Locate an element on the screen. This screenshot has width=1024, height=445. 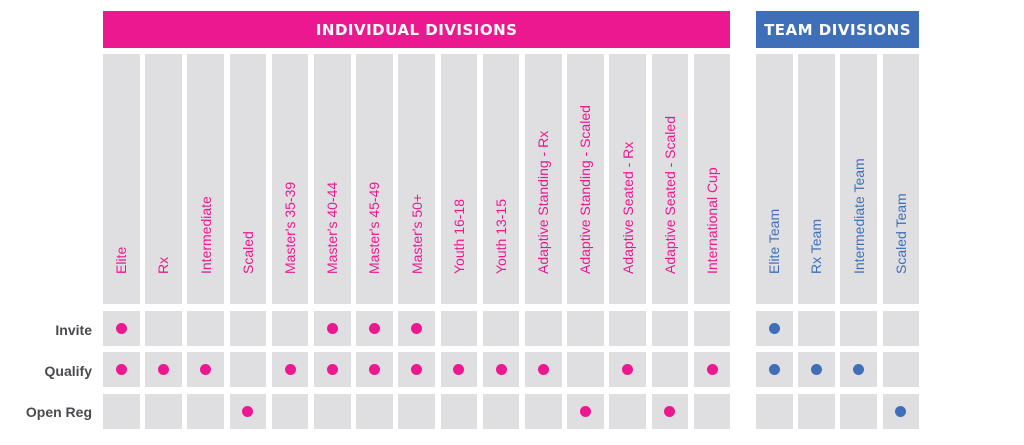
column-header: Rx is located at coordinates (163, 179).